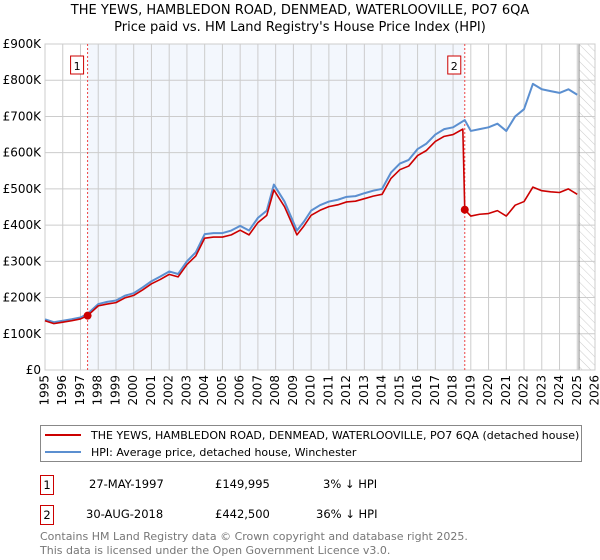 This screenshot has height=560, width=600. I want to click on x-tick-label: 2006, so click(240, 390).